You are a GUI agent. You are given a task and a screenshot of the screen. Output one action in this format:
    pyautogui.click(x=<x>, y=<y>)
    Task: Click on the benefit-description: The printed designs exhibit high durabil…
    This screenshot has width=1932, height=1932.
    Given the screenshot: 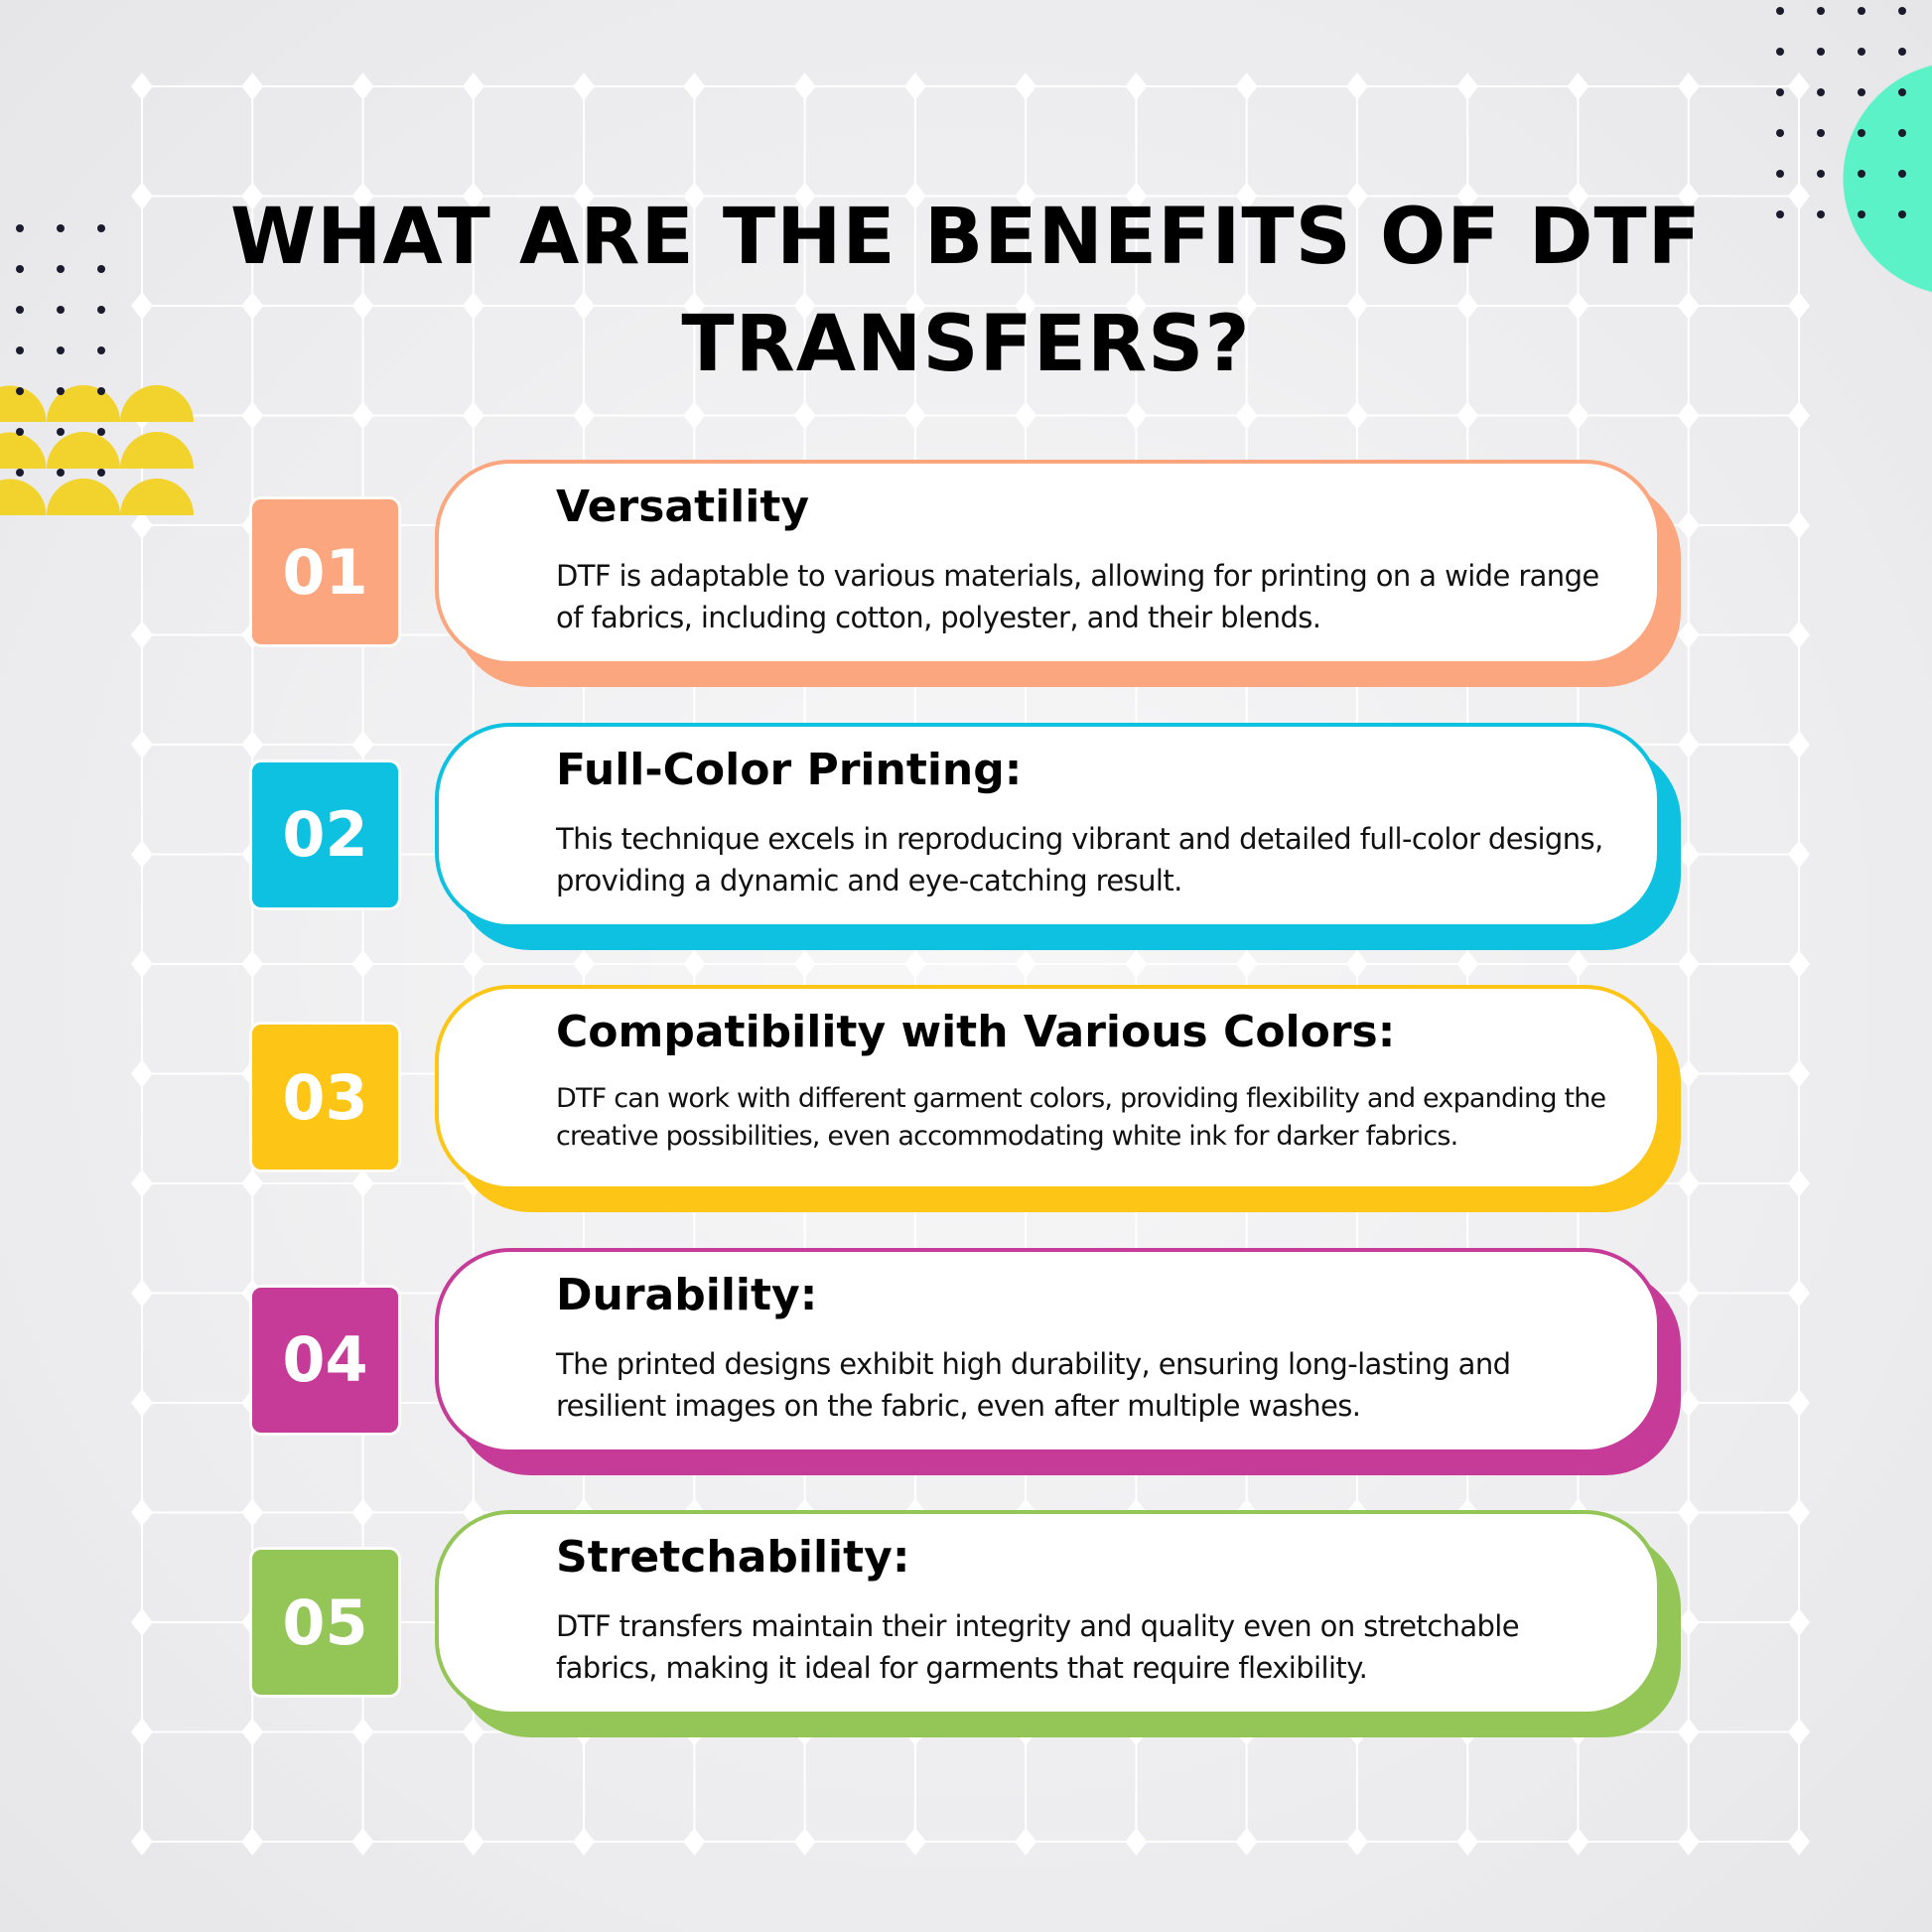 What is the action you would take?
    pyautogui.click(x=1034, y=1385)
    